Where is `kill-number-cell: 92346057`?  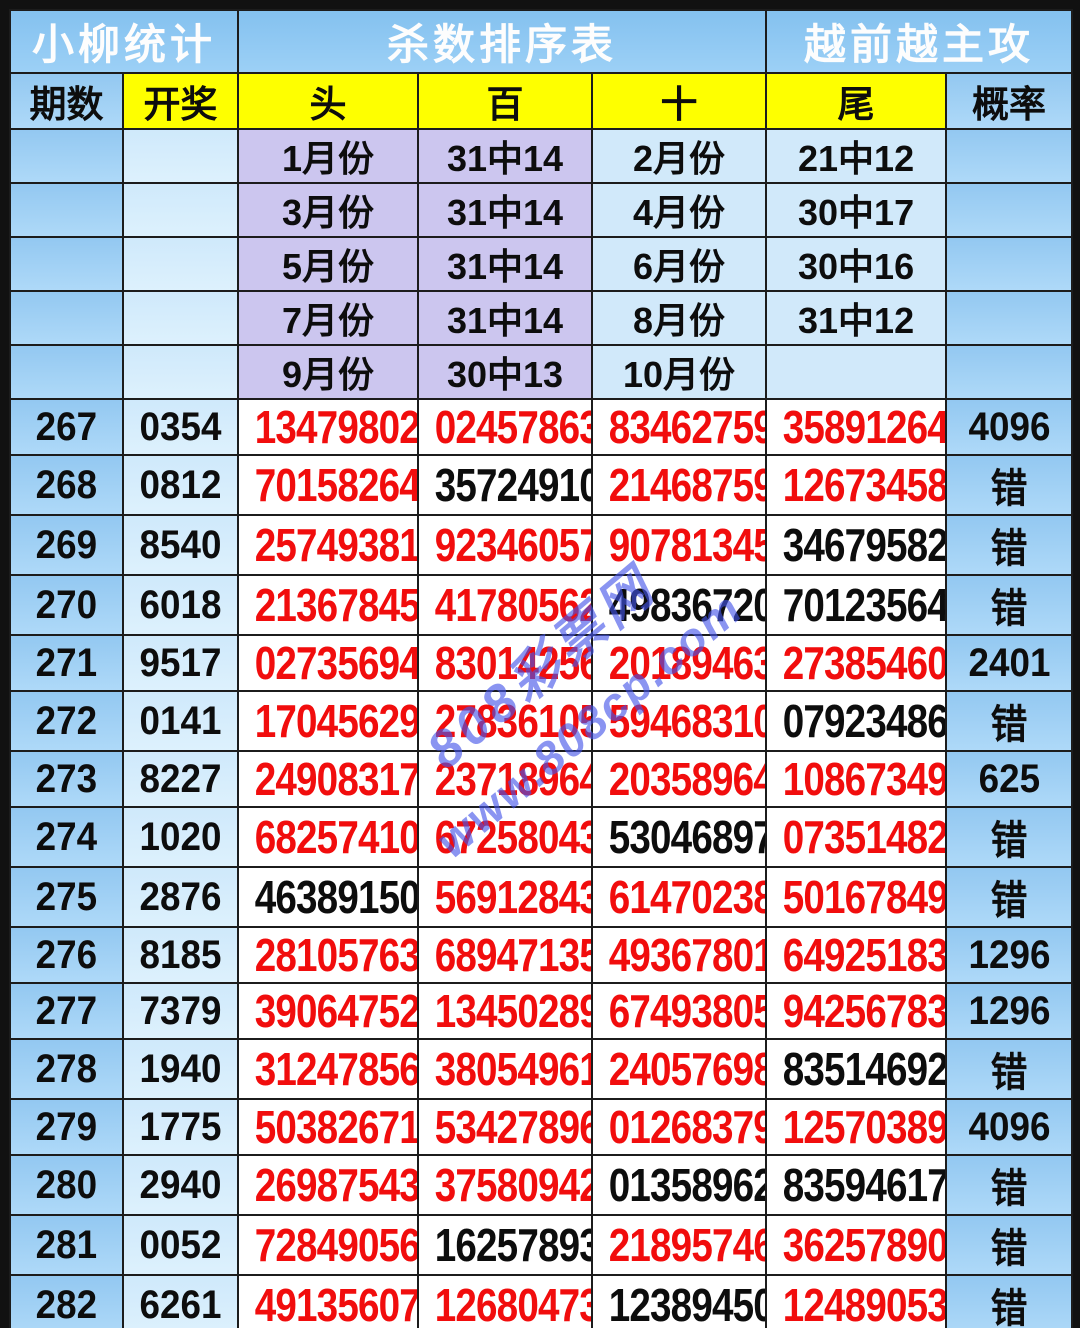 kill-number-cell: 92346057 is located at coordinates (505, 545).